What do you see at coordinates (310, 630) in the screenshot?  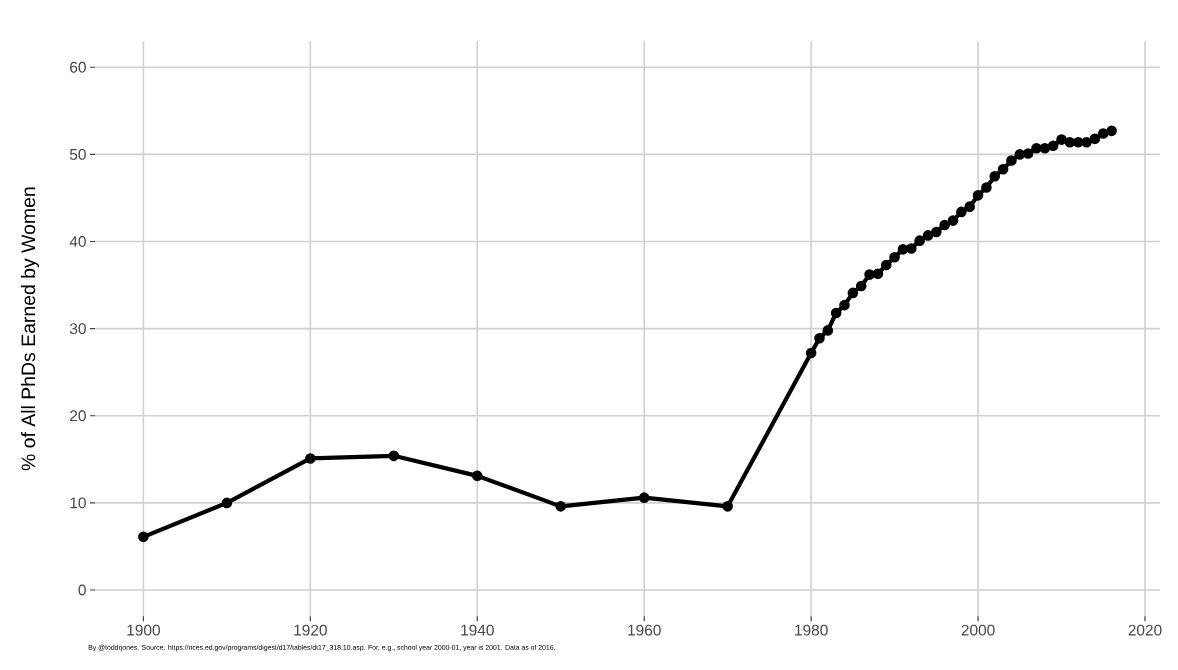 I see `x-tick-label: 1920` at bounding box center [310, 630].